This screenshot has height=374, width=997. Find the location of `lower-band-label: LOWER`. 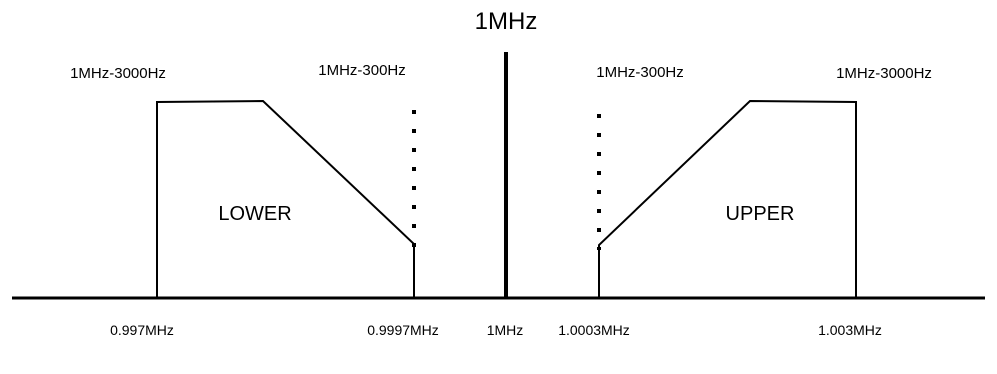

lower-band-label: LOWER is located at coordinates (255, 214).